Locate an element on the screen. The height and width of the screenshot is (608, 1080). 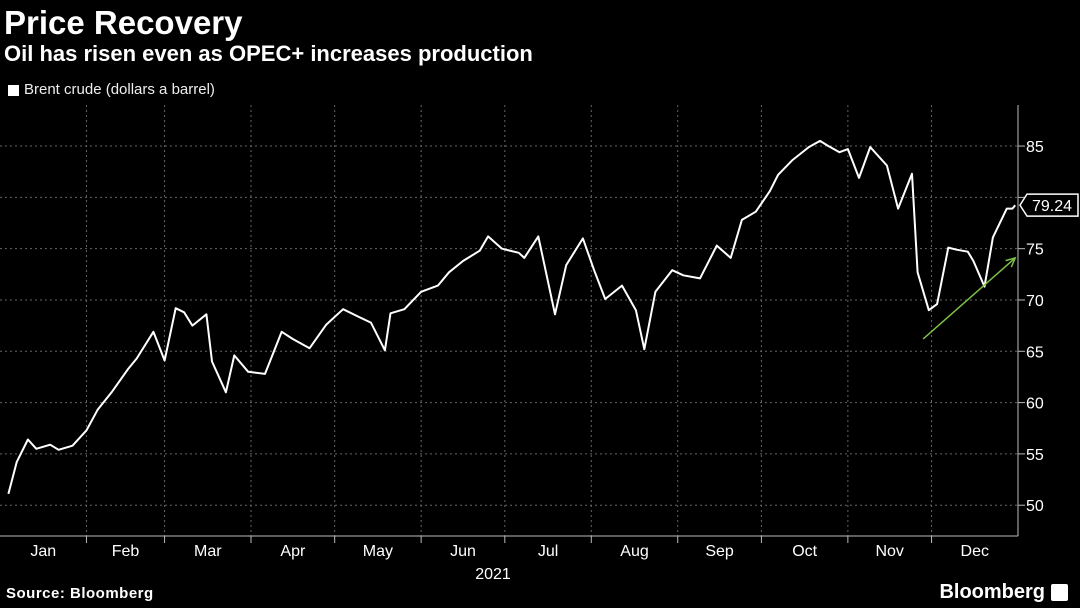
x-tick-label: Apr is located at coordinates (293, 551).